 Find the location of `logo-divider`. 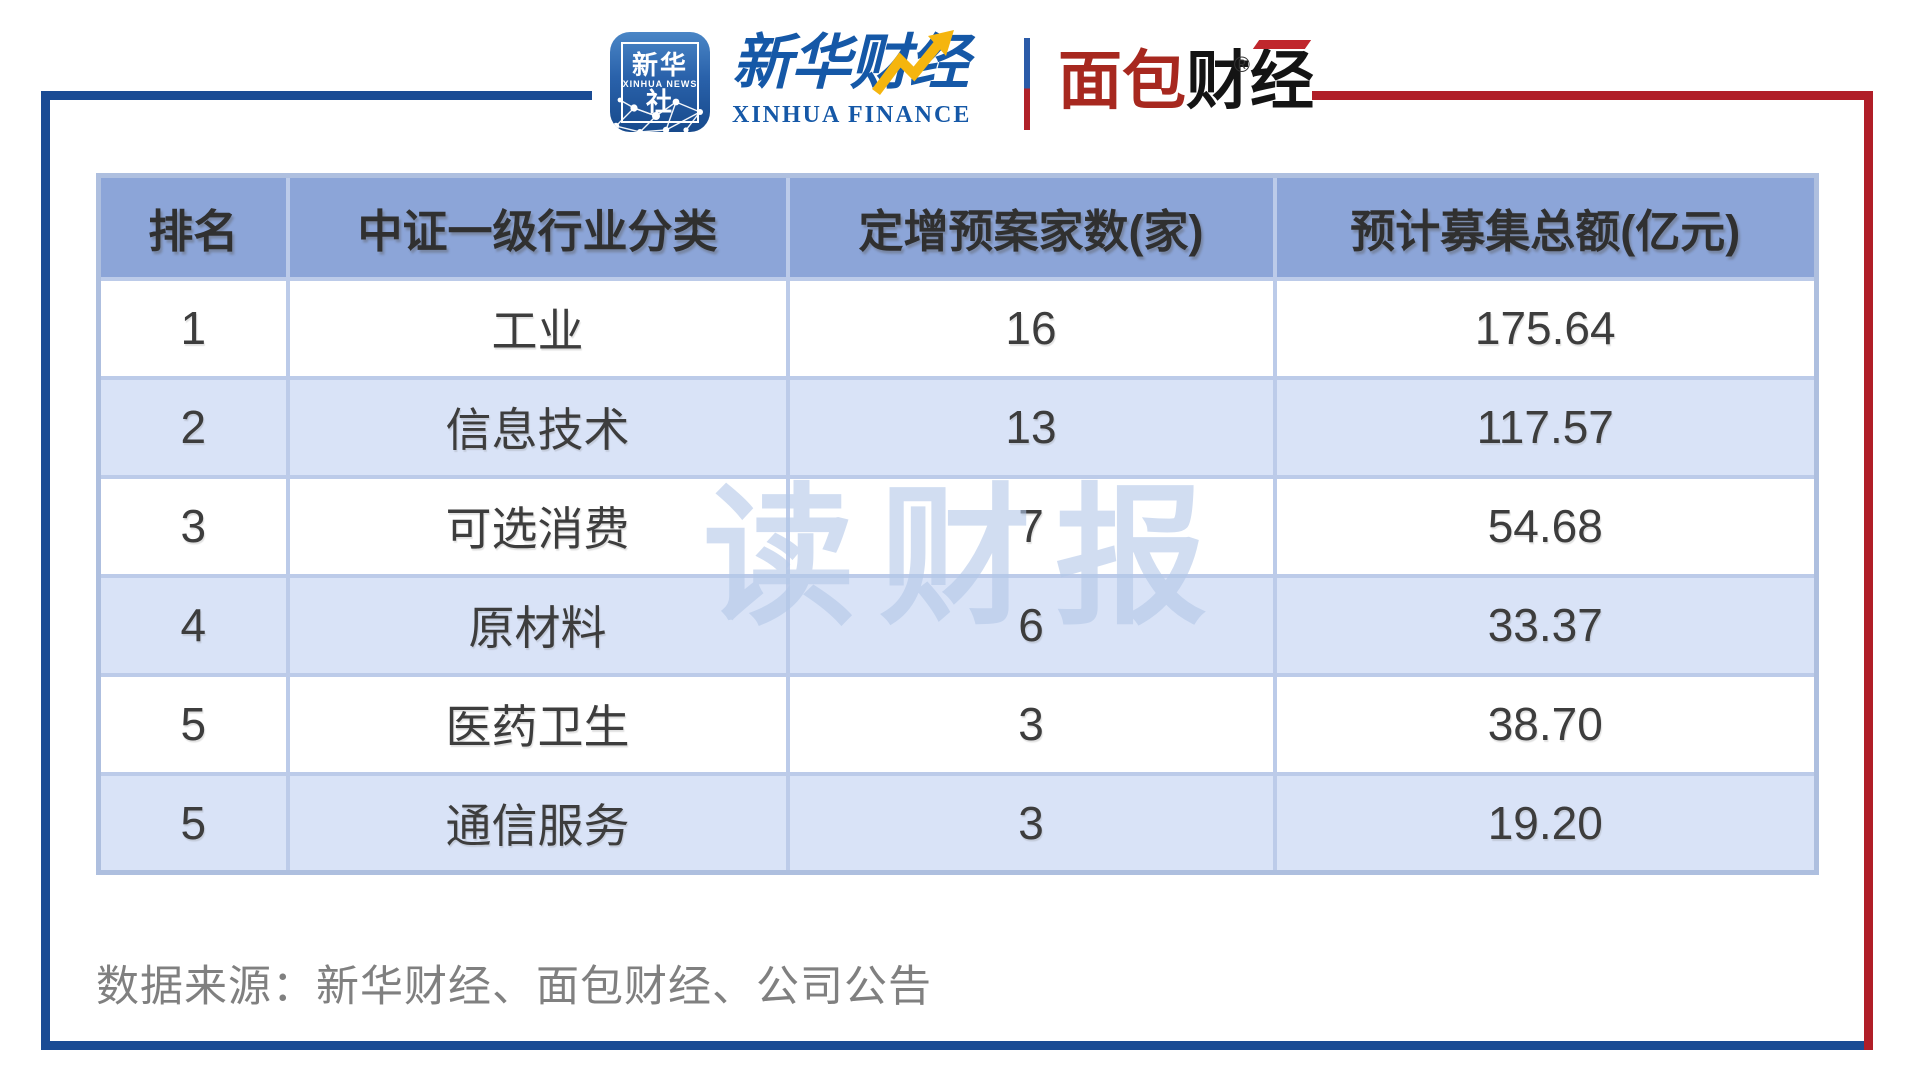

logo-divider is located at coordinates (1027, 84).